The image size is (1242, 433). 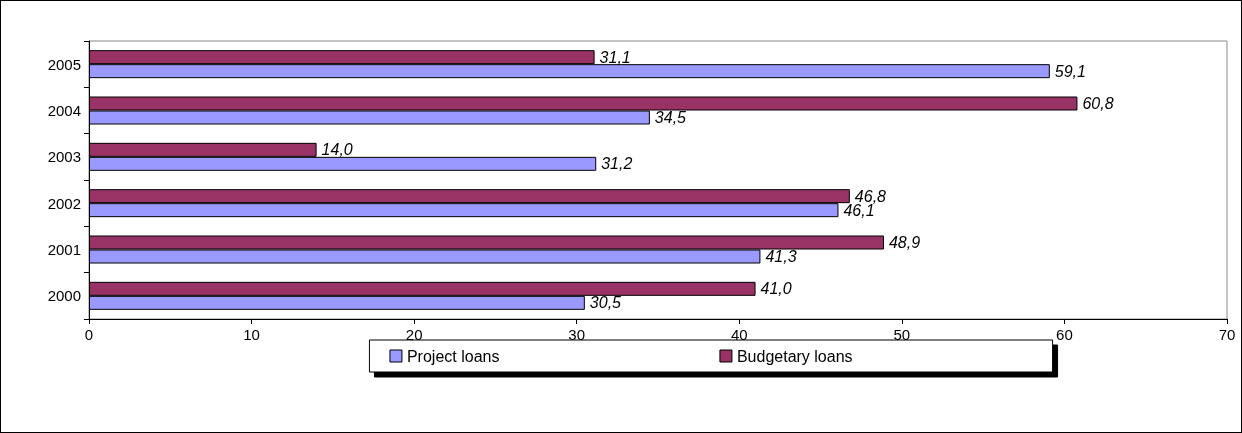 What do you see at coordinates (64, 249) in the screenshot?
I see `y-tick-label: 2001` at bounding box center [64, 249].